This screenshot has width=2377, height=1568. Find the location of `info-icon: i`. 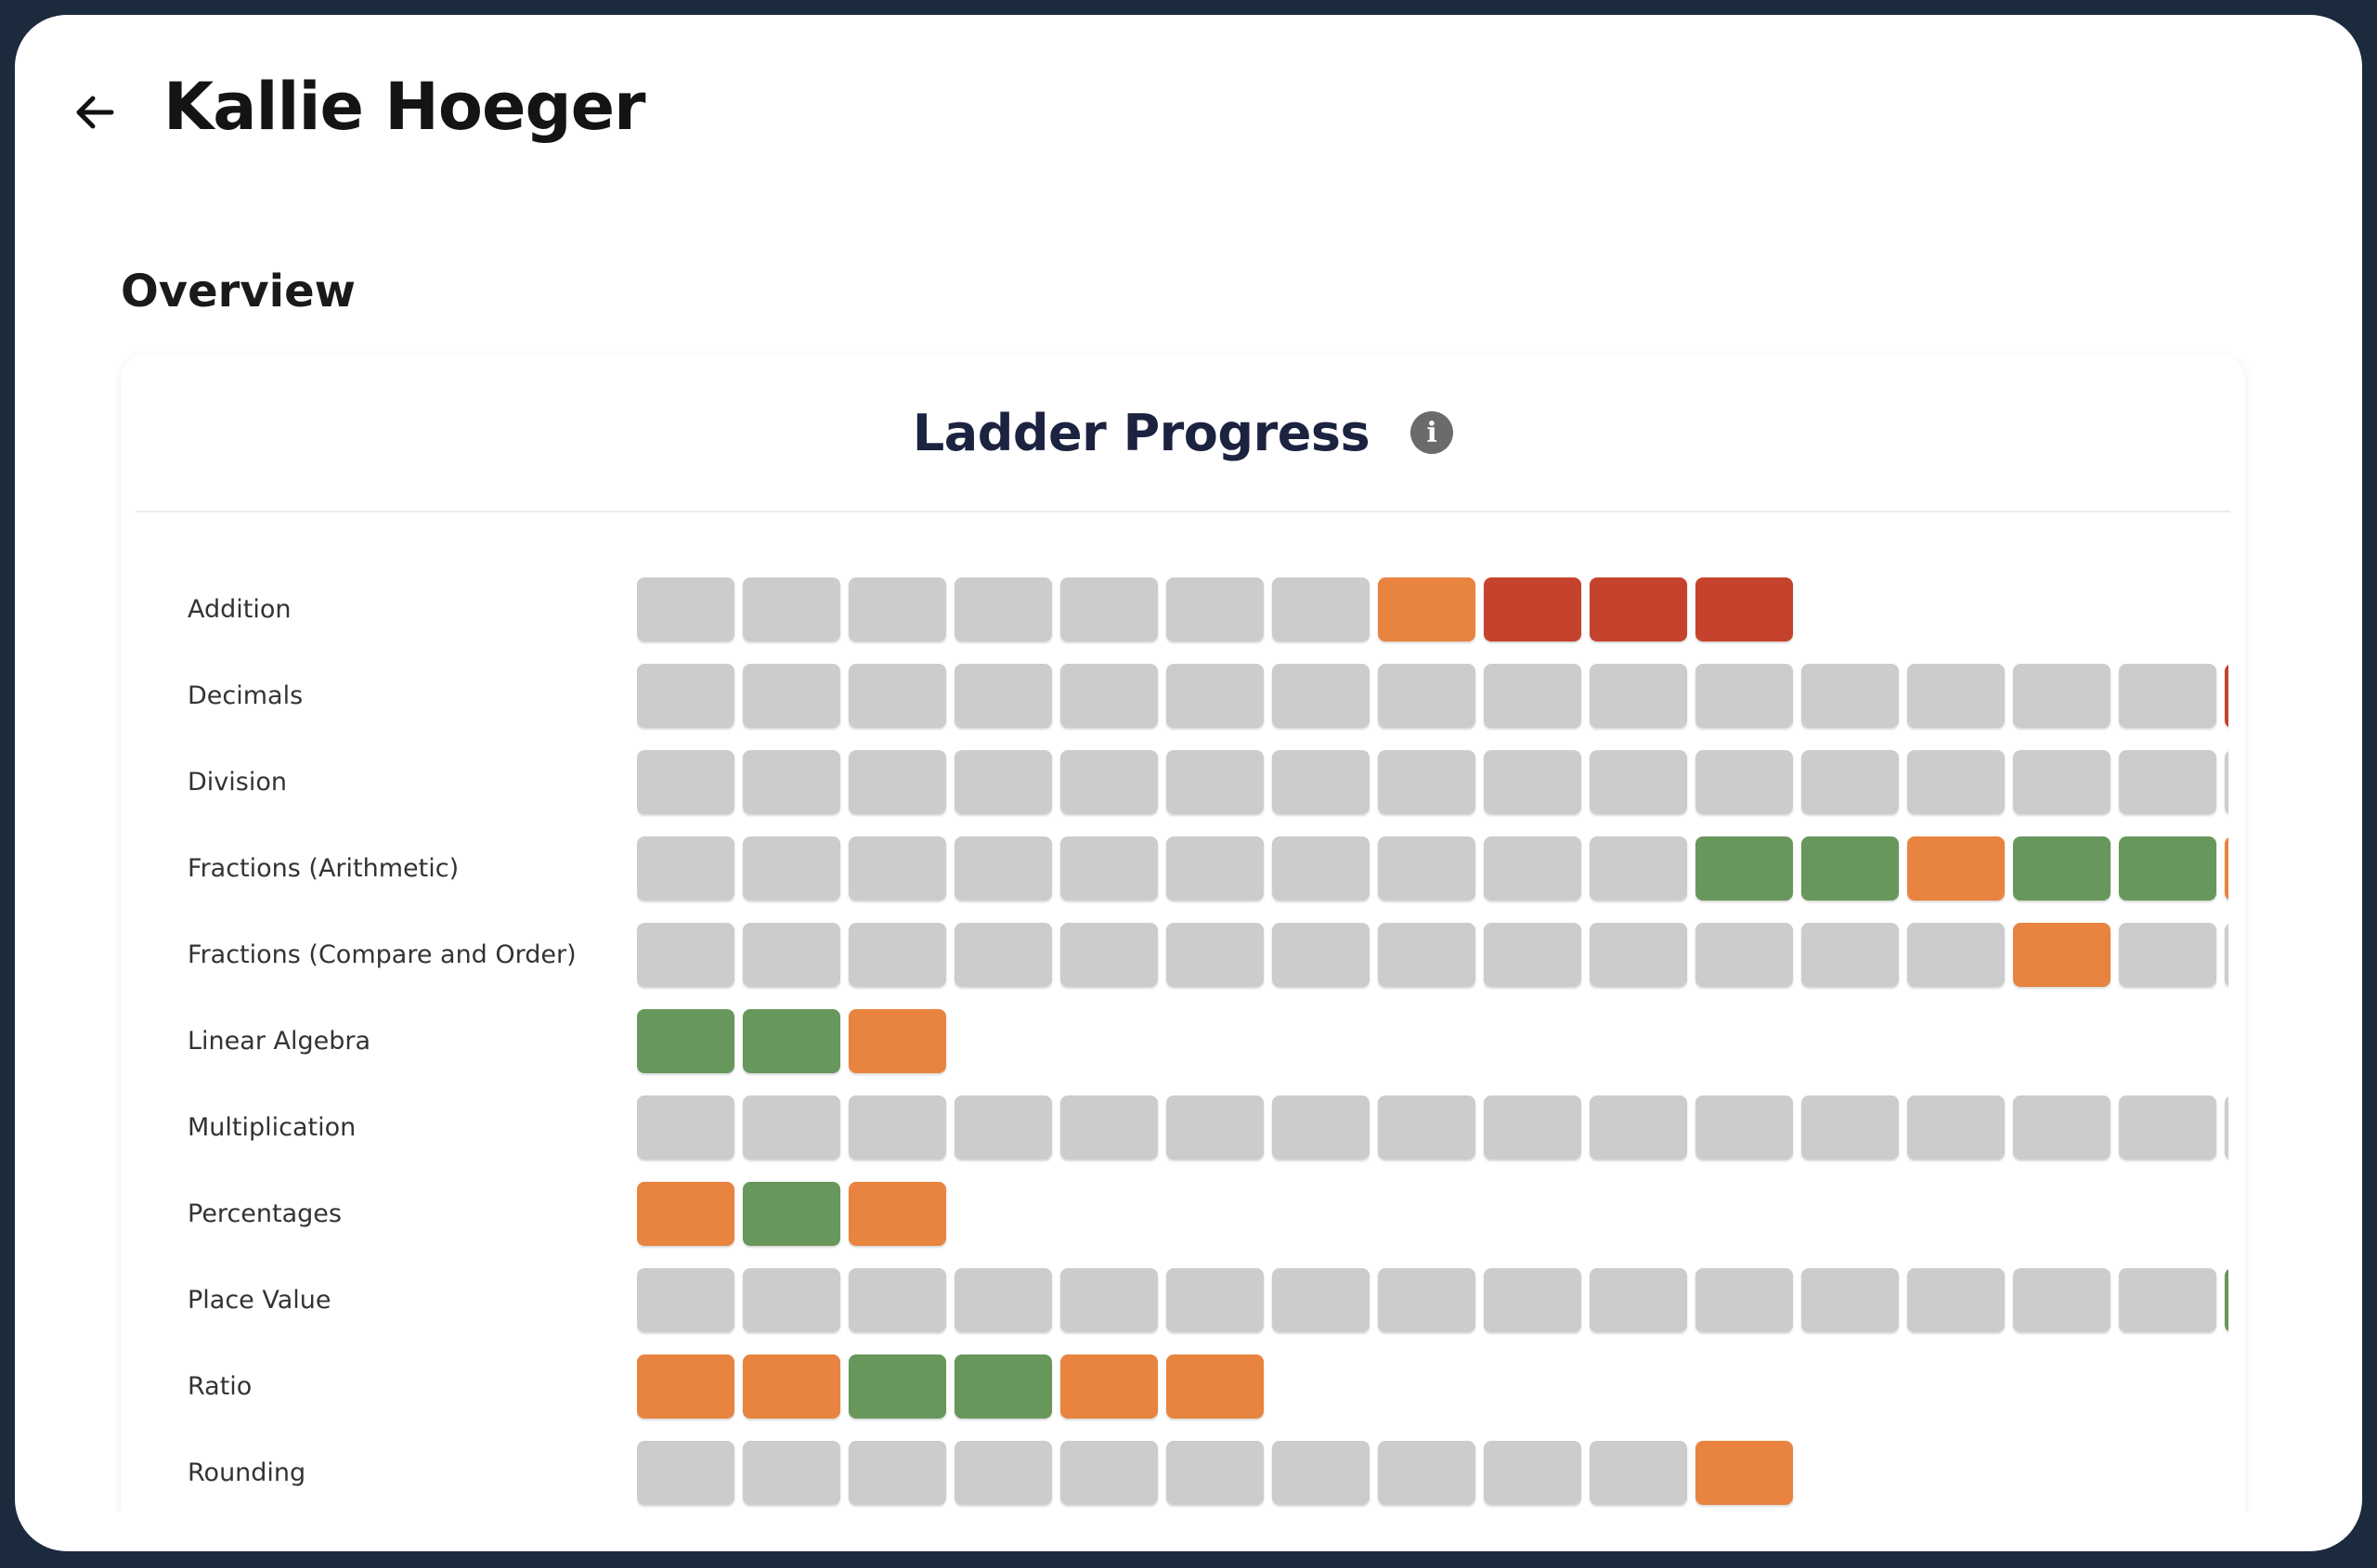

info-icon: i is located at coordinates (1432, 432).